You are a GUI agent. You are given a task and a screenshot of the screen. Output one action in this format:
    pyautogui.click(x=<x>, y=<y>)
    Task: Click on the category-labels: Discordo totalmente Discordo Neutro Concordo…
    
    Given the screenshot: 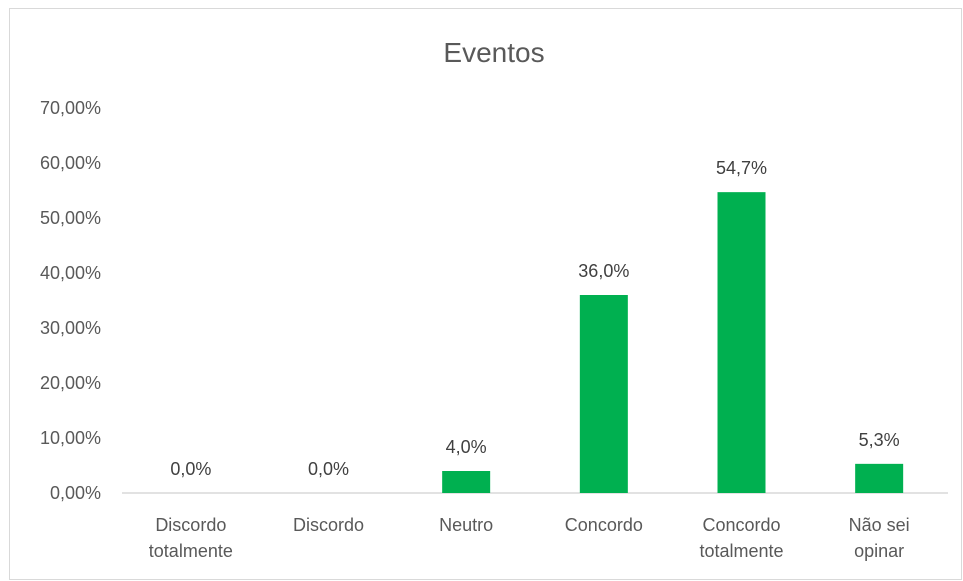 What is the action you would take?
    pyautogui.click(x=529, y=538)
    